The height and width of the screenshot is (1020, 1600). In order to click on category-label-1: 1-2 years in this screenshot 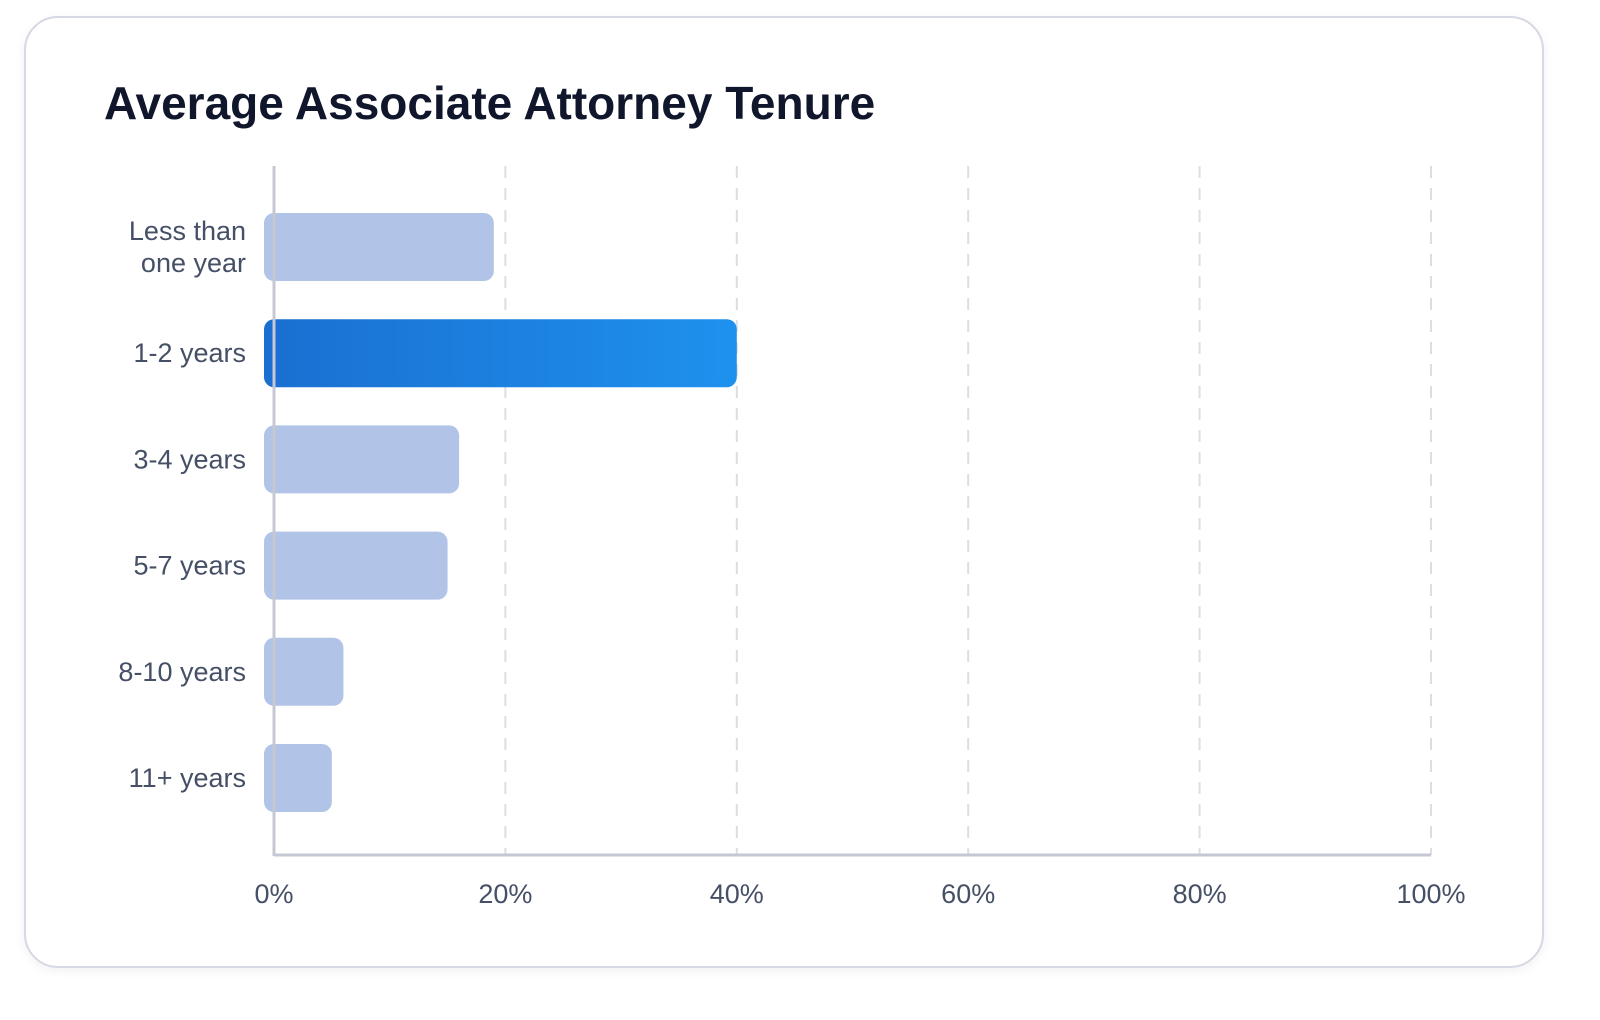, I will do `click(189, 353)`.